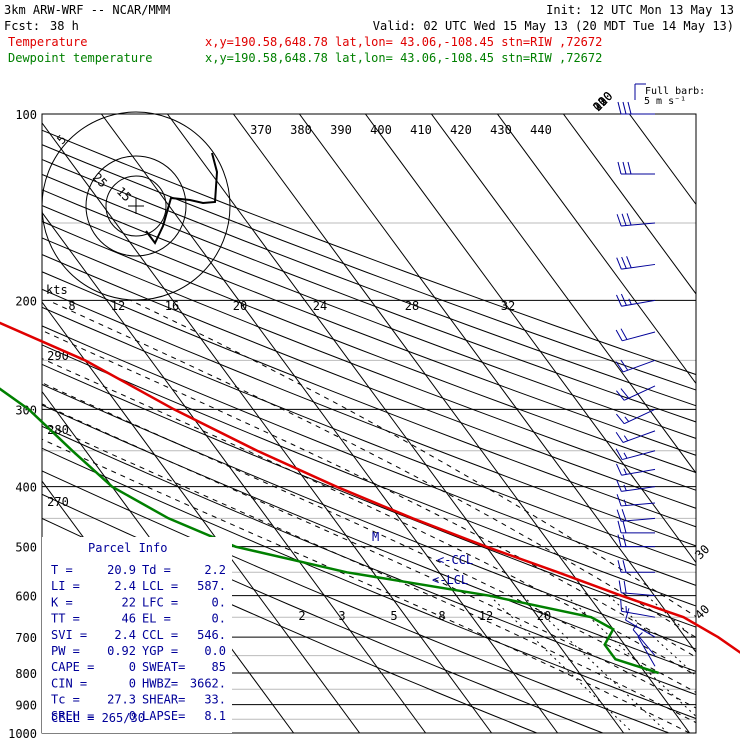 The height and width of the screenshot is (740, 740). What do you see at coordinates (412, 306) in the screenshot?
I see `hodo-speed-label: 28` at bounding box center [412, 306].